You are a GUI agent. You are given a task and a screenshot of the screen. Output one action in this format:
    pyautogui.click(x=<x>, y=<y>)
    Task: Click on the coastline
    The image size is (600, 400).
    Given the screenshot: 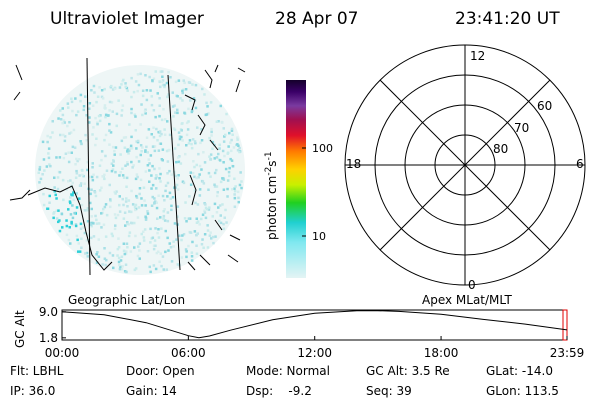 What is the action you would take?
    pyautogui.click(x=225, y=78)
    